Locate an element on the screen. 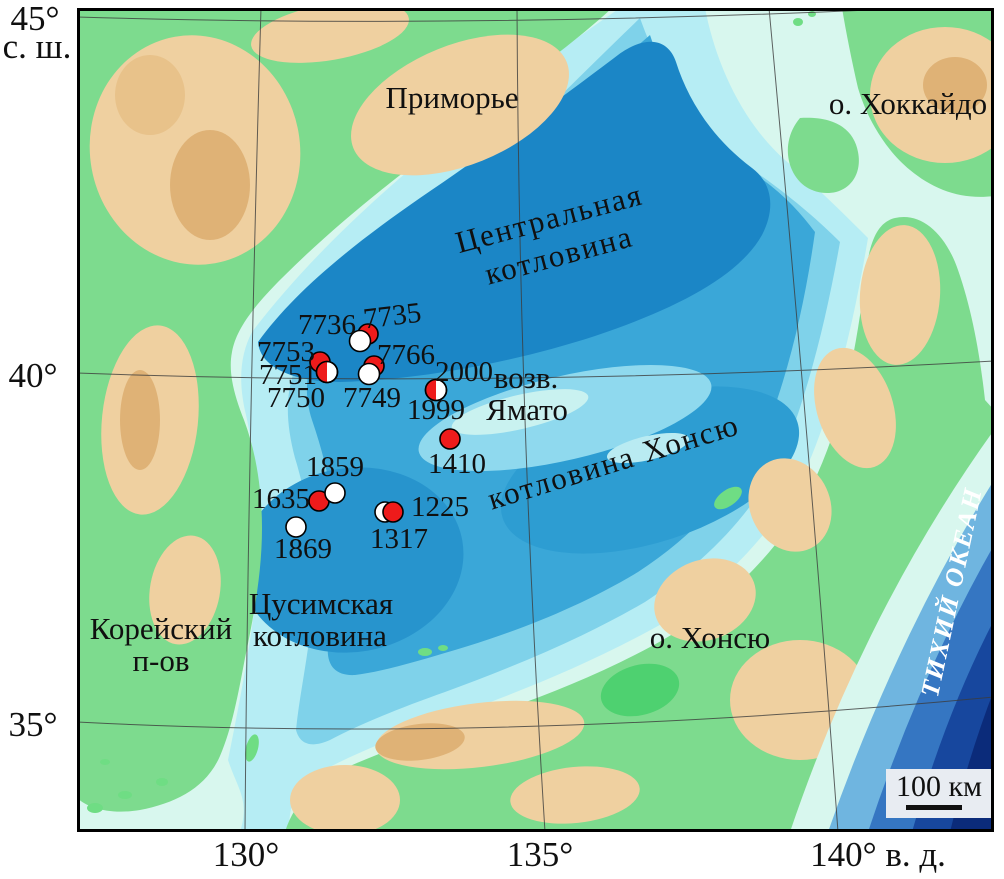 This screenshot has width=1004, height=879. station-label: 7753 is located at coordinates (286, 352).